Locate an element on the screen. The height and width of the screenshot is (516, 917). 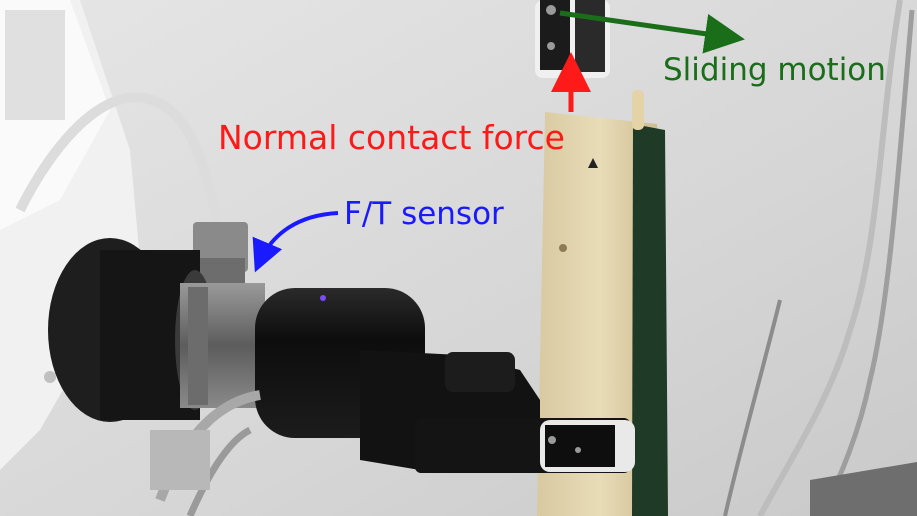
sliding-motion-arrow is located at coordinates (652, 32).